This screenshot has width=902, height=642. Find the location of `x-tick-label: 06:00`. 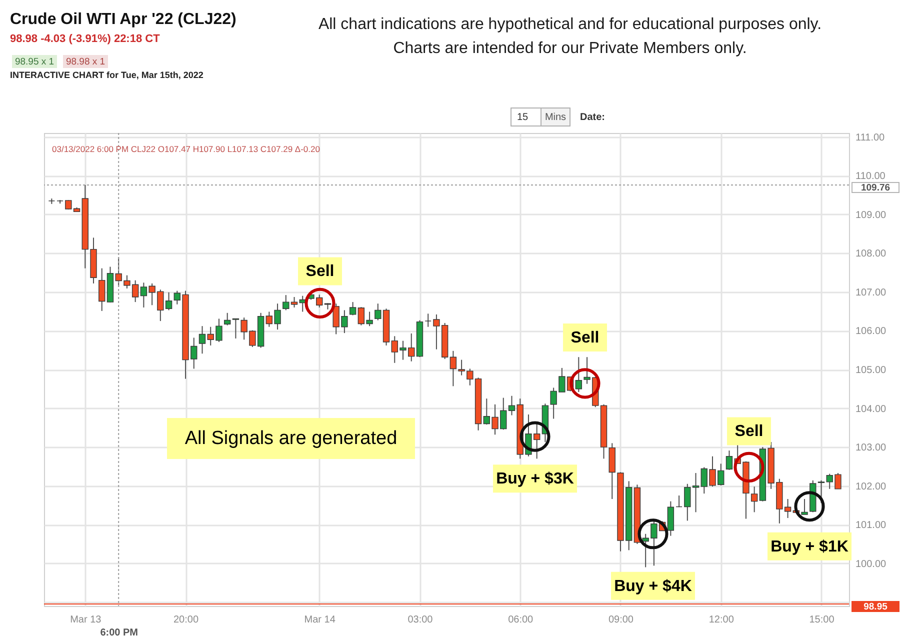

x-tick-label: 06:00 is located at coordinates (521, 620).